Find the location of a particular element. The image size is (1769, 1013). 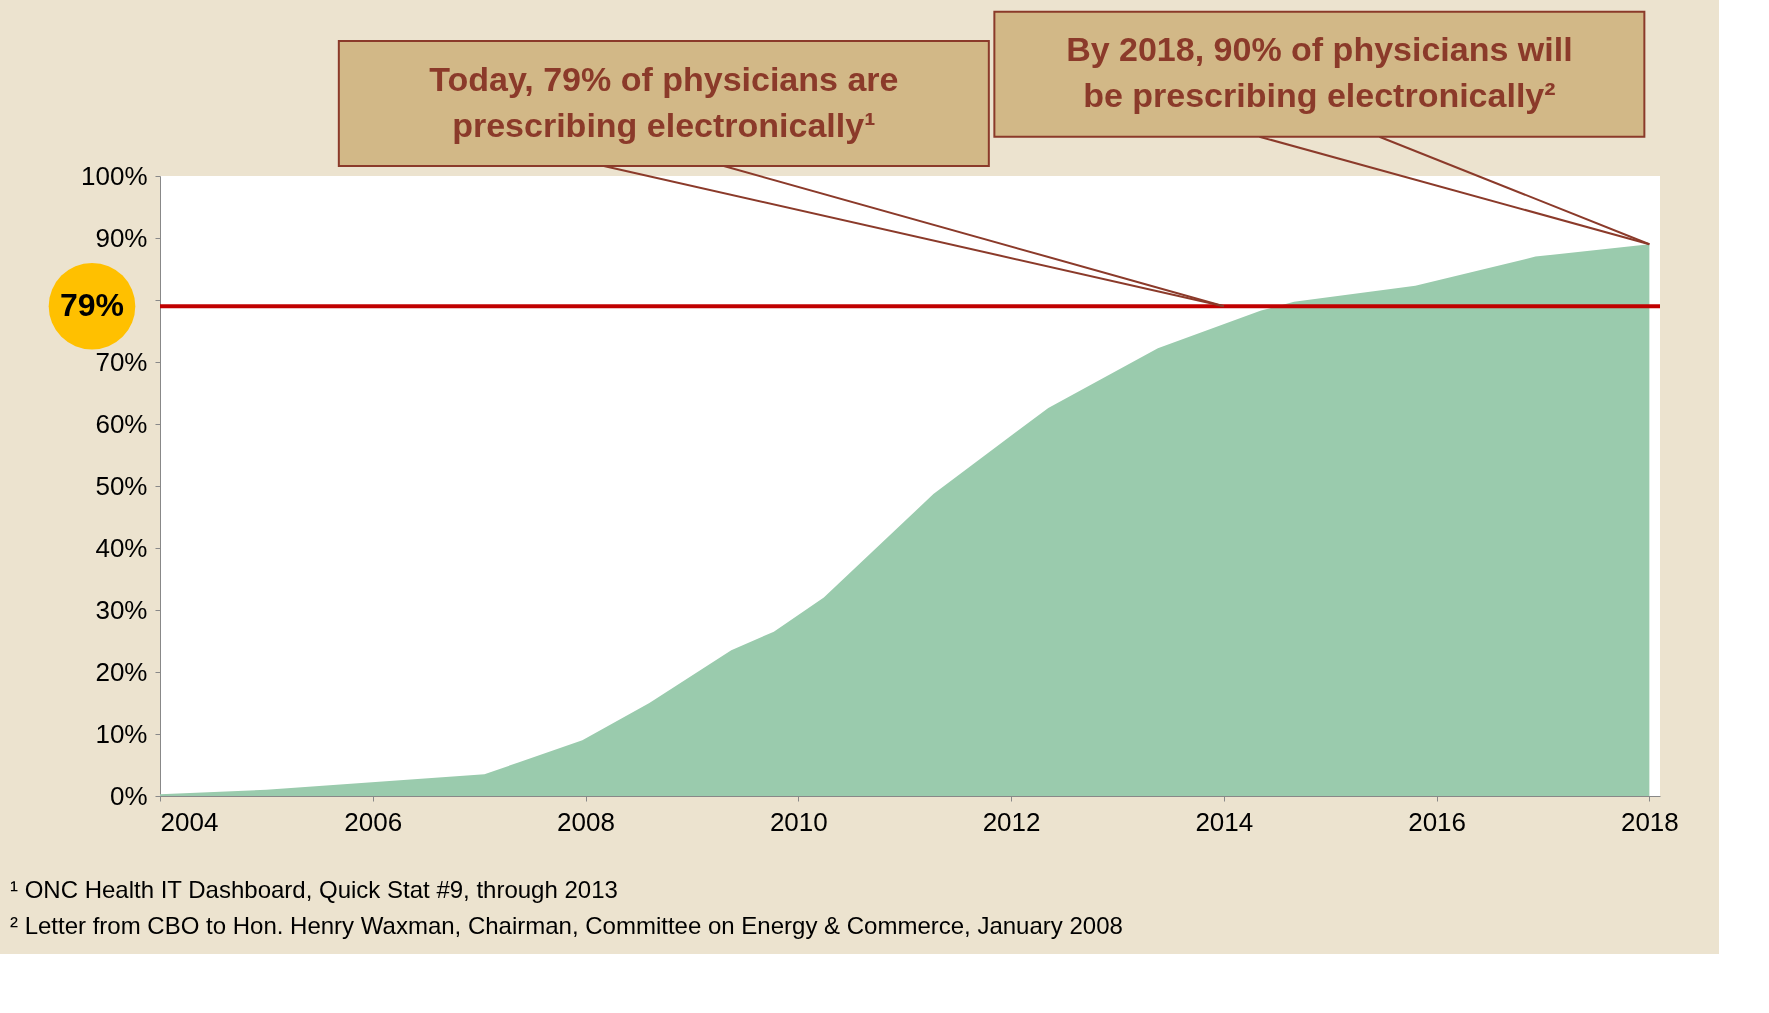

x-tick-label: 2006 is located at coordinates (373, 821).